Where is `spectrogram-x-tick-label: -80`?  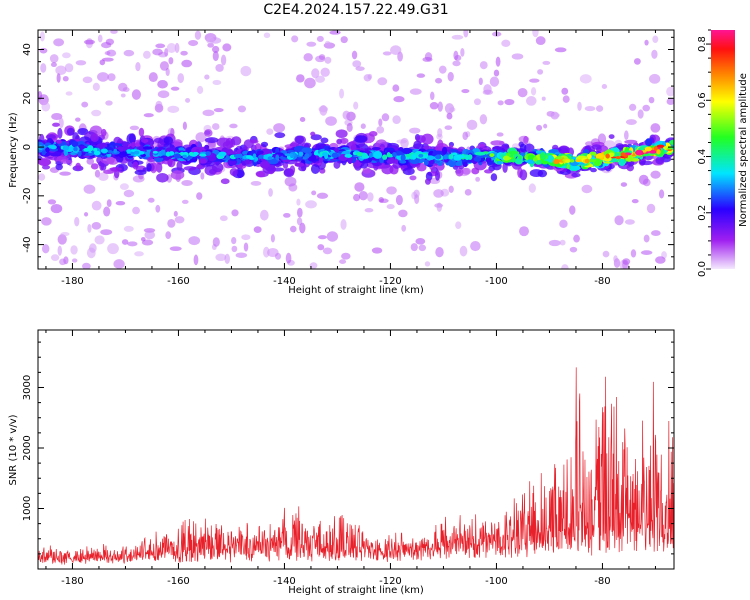
spectrogram-x-tick-label: -80 is located at coordinates (602, 281).